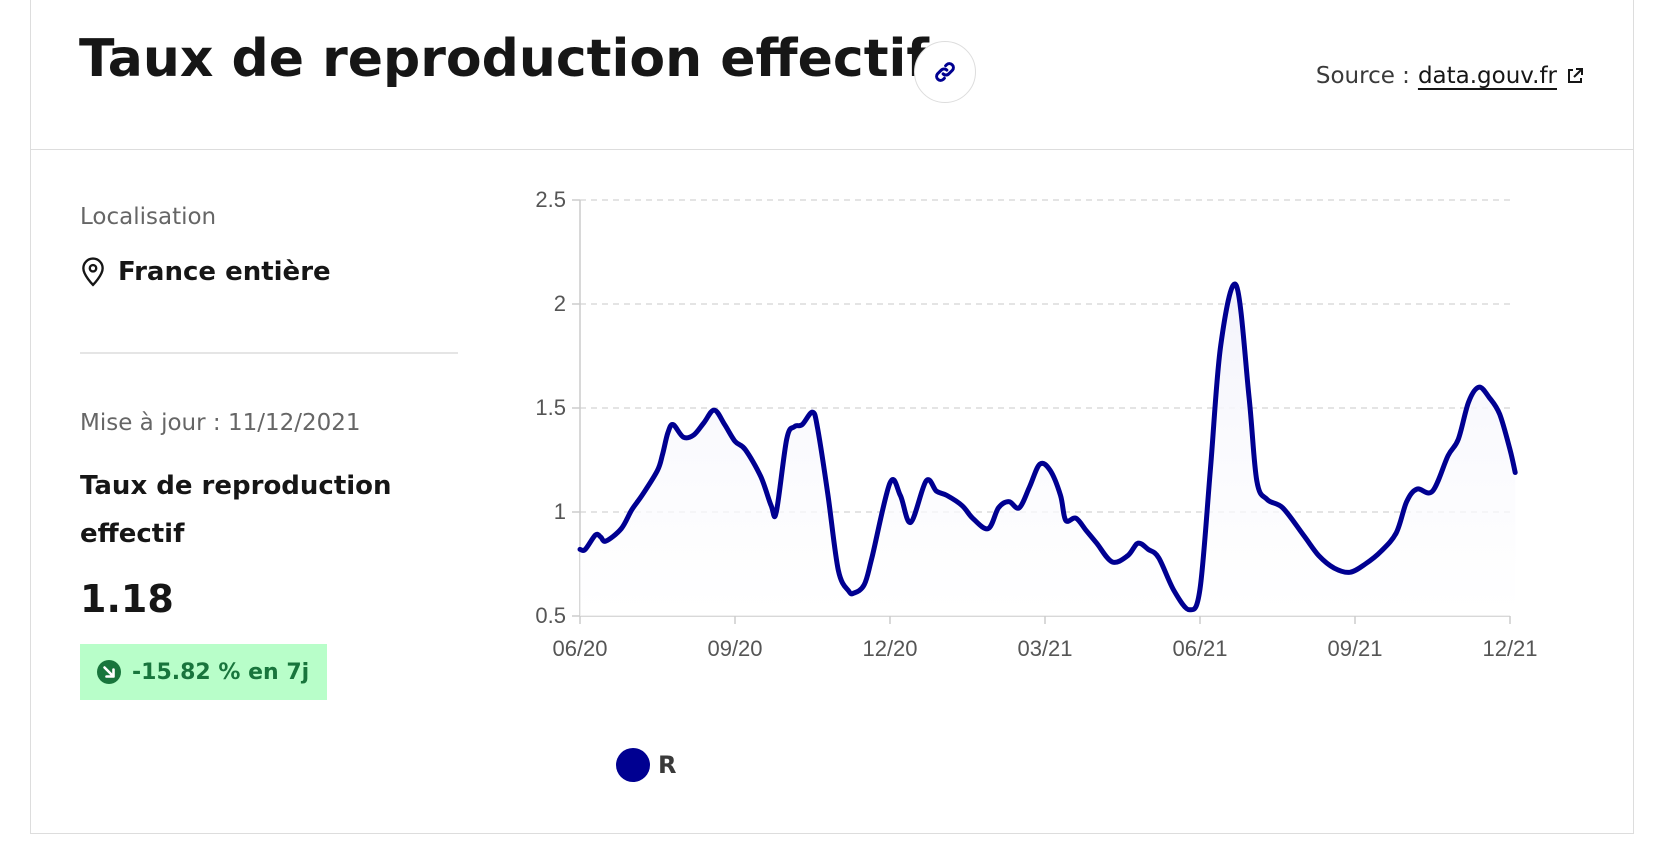 This screenshot has height=850, width=1660. I want to click on location-value: France entière, so click(224, 272).